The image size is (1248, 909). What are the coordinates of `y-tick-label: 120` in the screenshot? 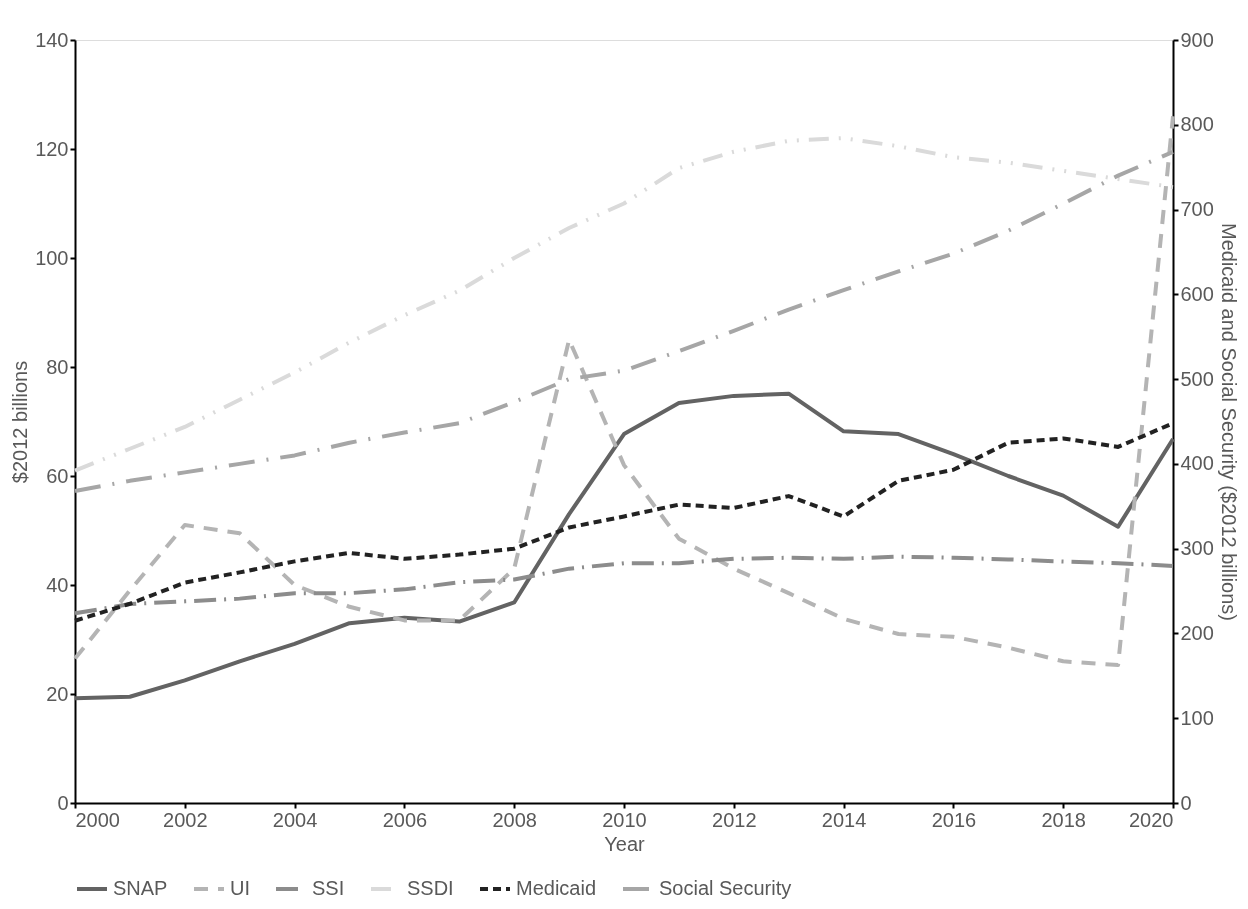 It's located at (52, 148).